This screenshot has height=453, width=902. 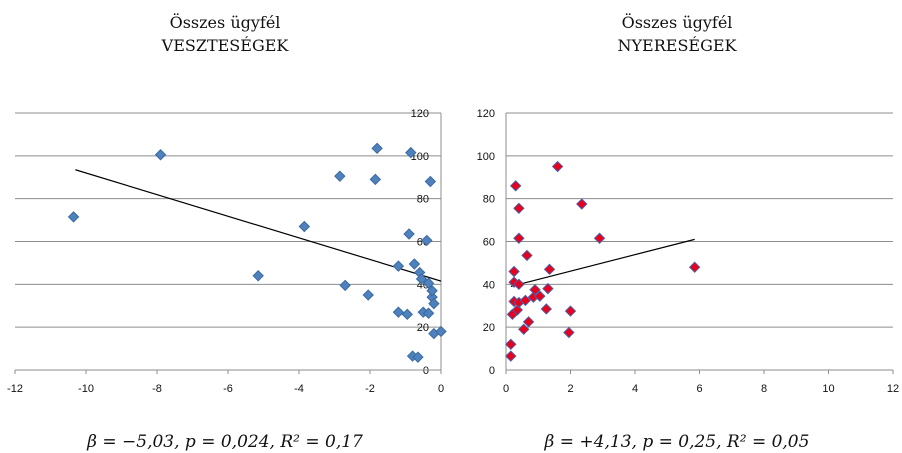 What do you see at coordinates (489, 200) in the screenshot?
I see `right-y-tick-label: 80` at bounding box center [489, 200].